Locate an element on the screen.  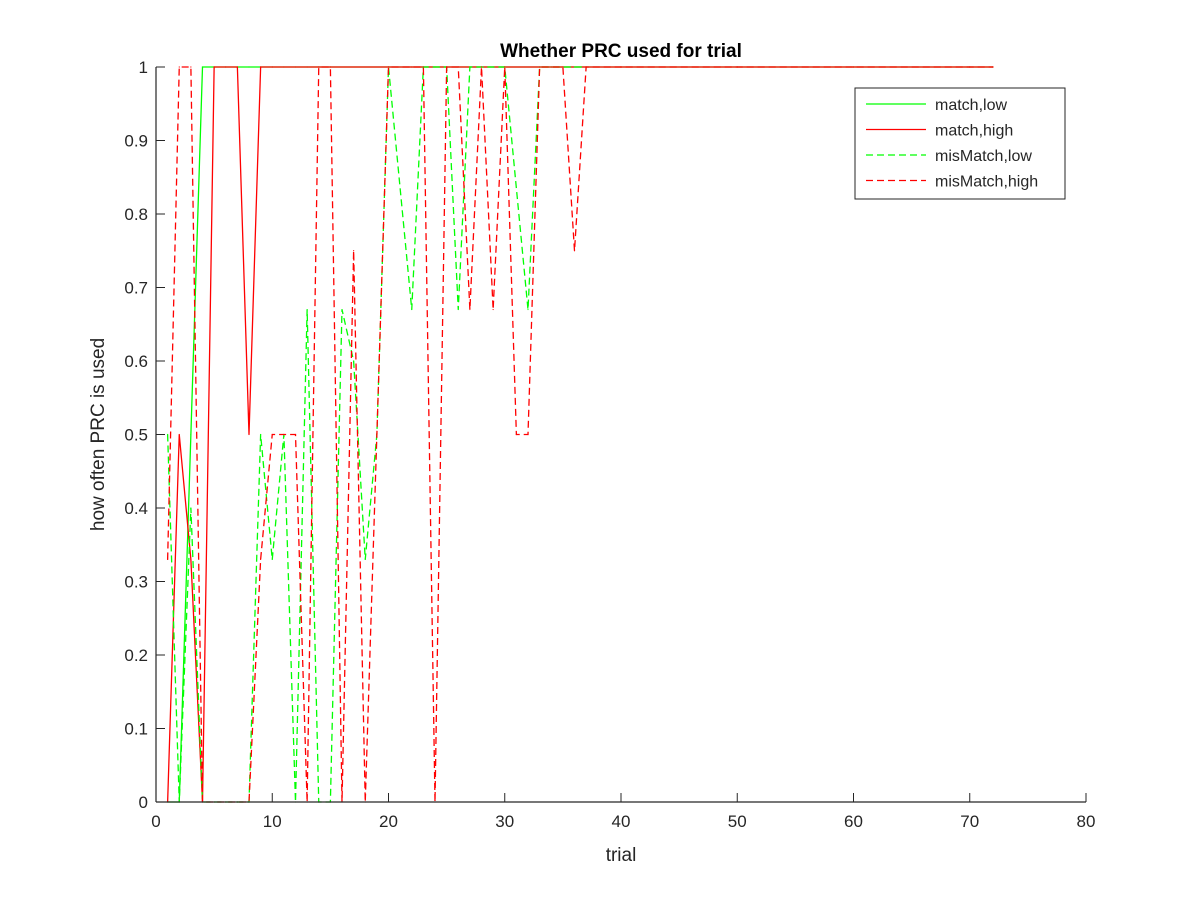
y-tick-label: 0.3 is located at coordinates (136, 582).